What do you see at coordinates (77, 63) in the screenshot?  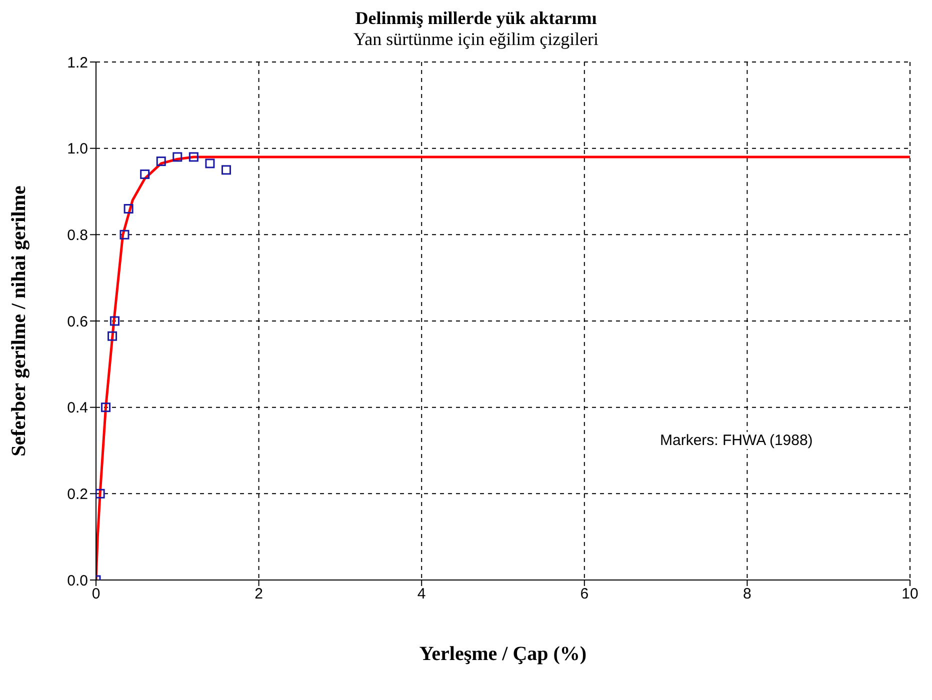 I see `y-tick-label: 1.2` at bounding box center [77, 63].